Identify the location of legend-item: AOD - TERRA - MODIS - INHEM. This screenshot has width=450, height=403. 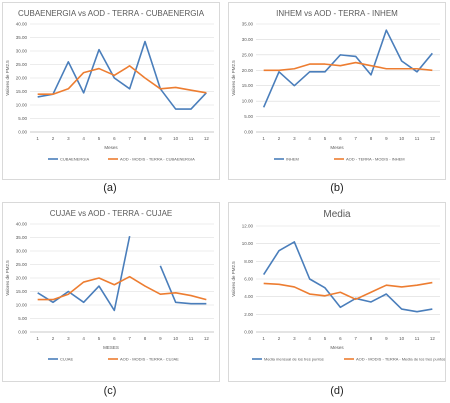
(369, 159).